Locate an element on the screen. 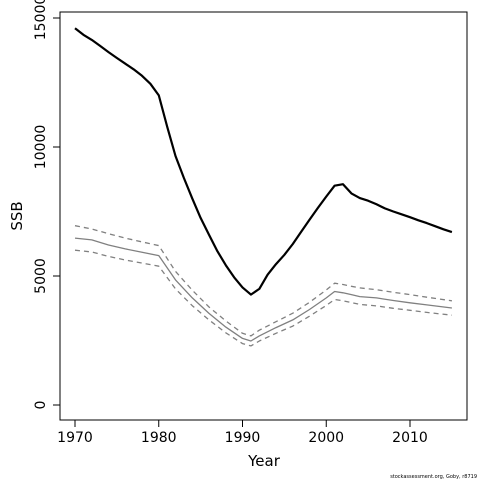 The image size is (480, 480). x-axis: 1970 1980 1990 2000 2010 is located at coordinates (242, 433).